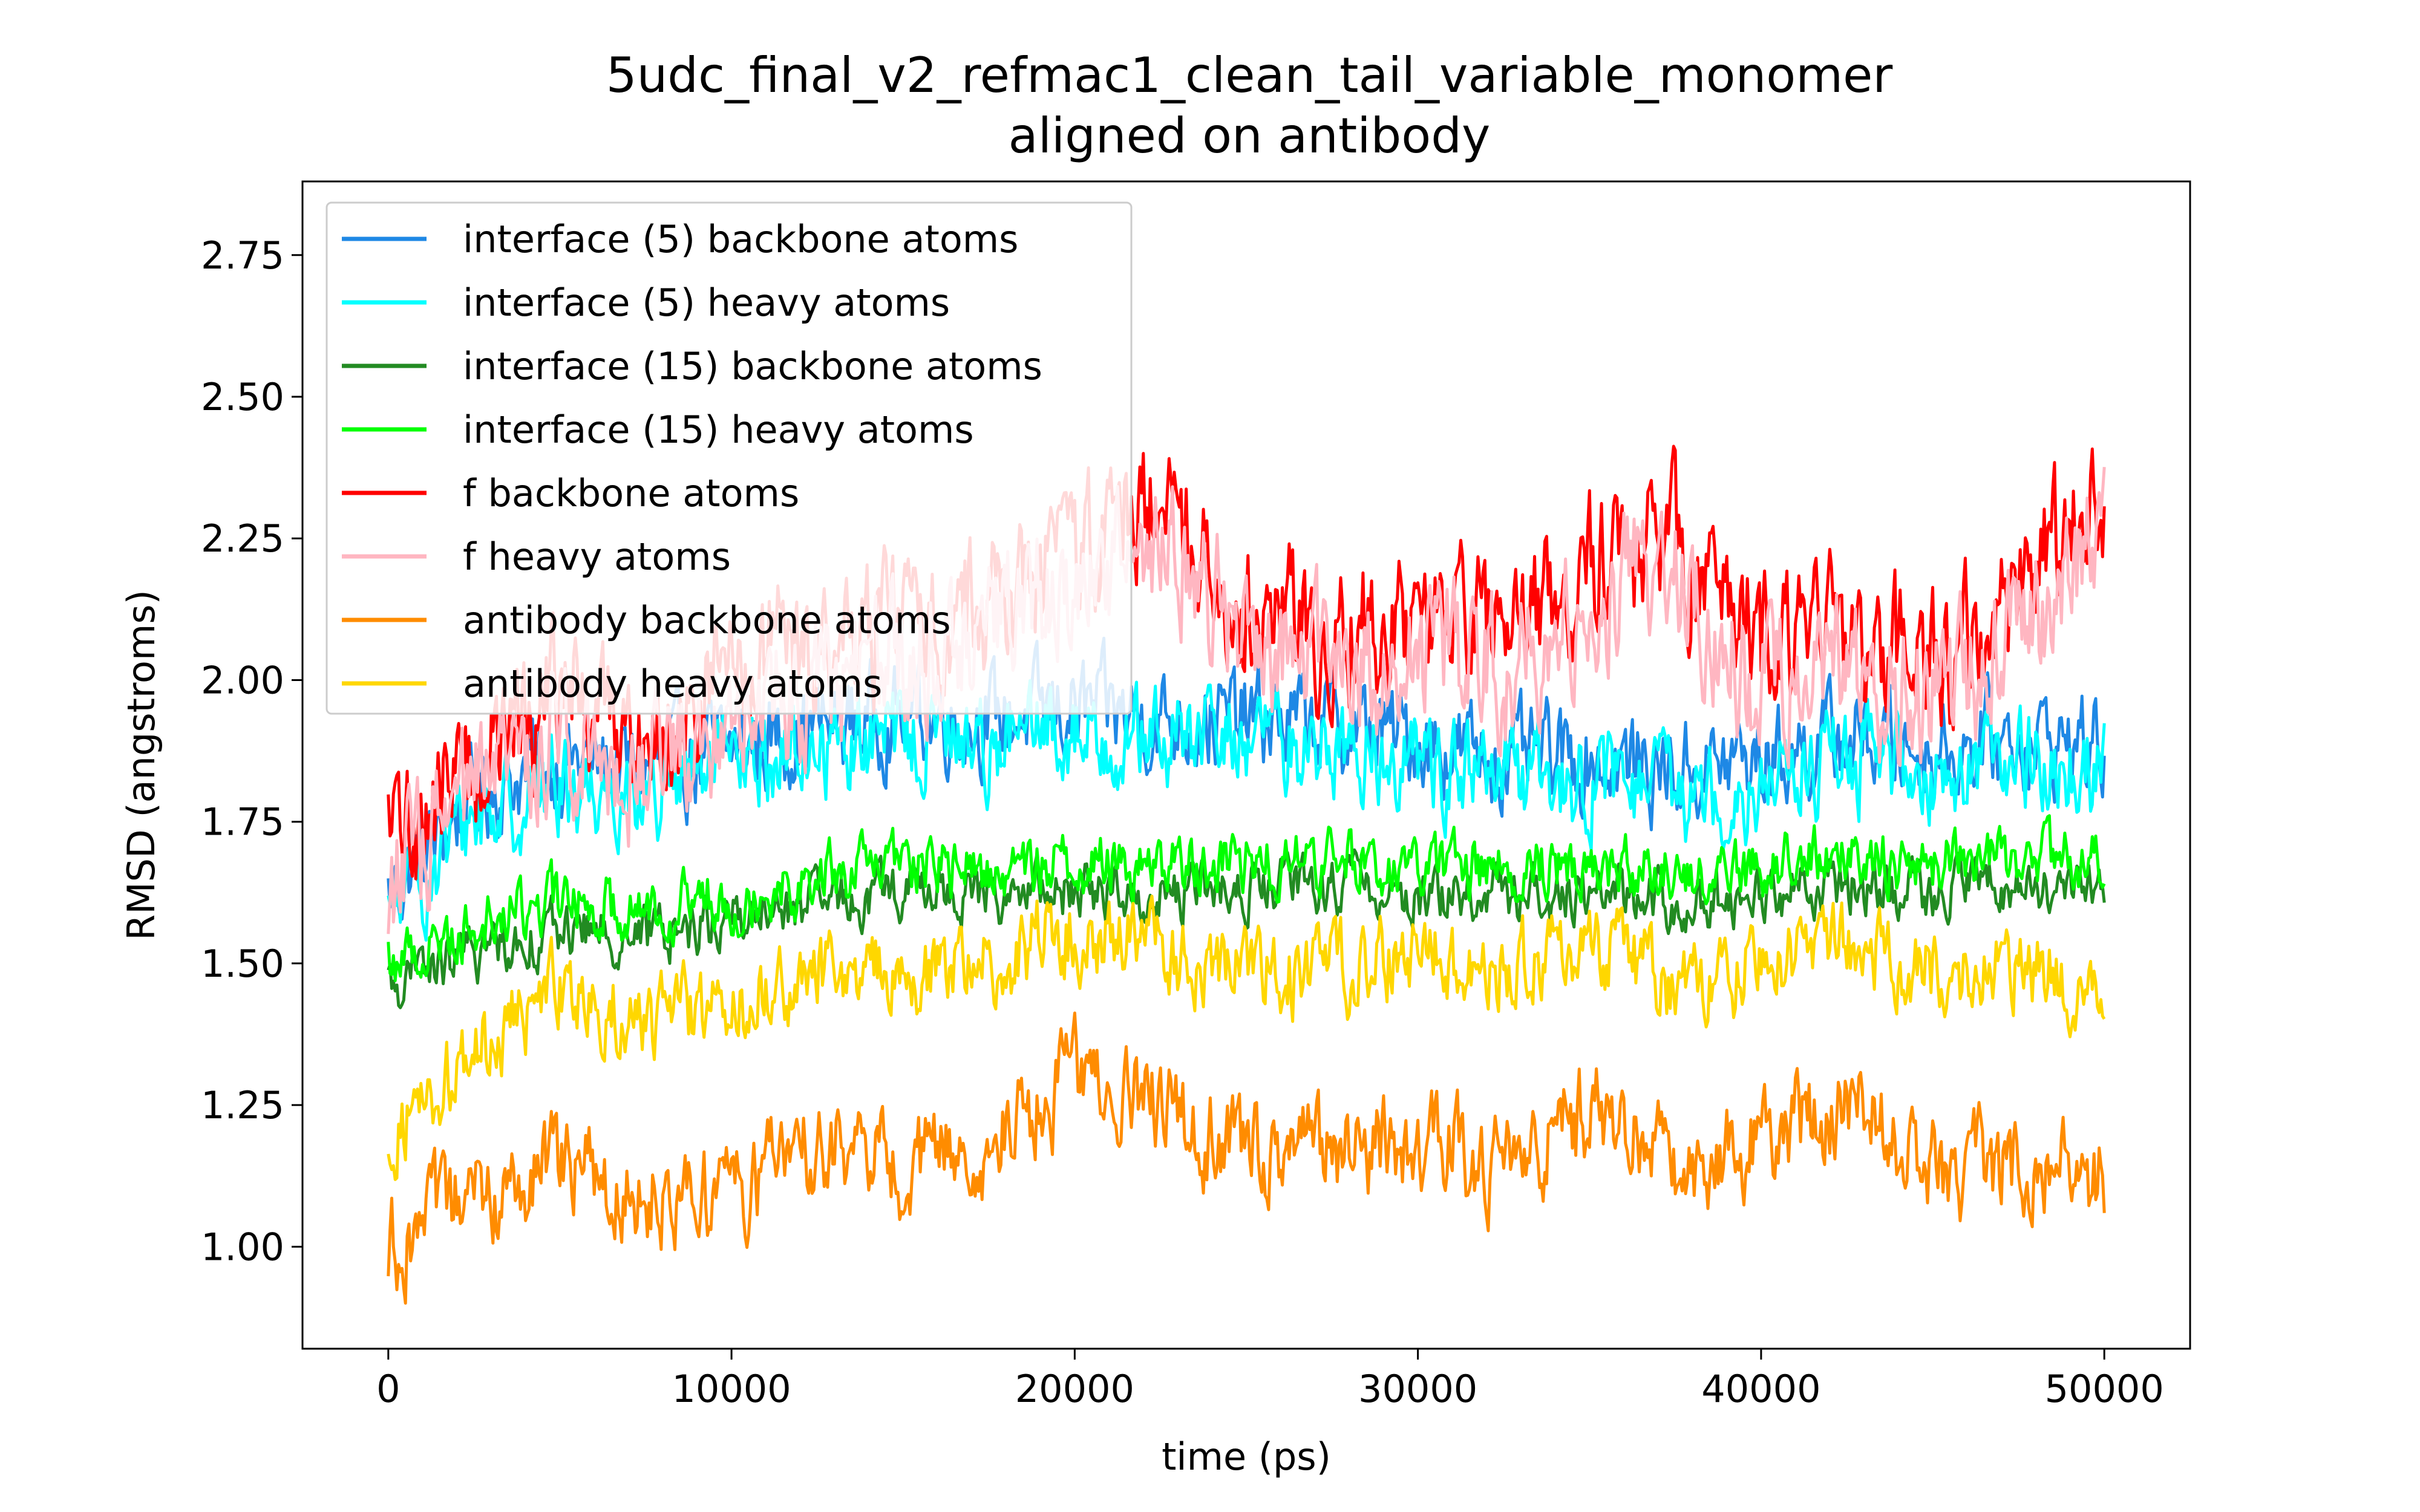 The image size is (2420, 1512). I want to click on x-axis: 0 10000 20000 30000 40000 50000, so click(1270, 1380).